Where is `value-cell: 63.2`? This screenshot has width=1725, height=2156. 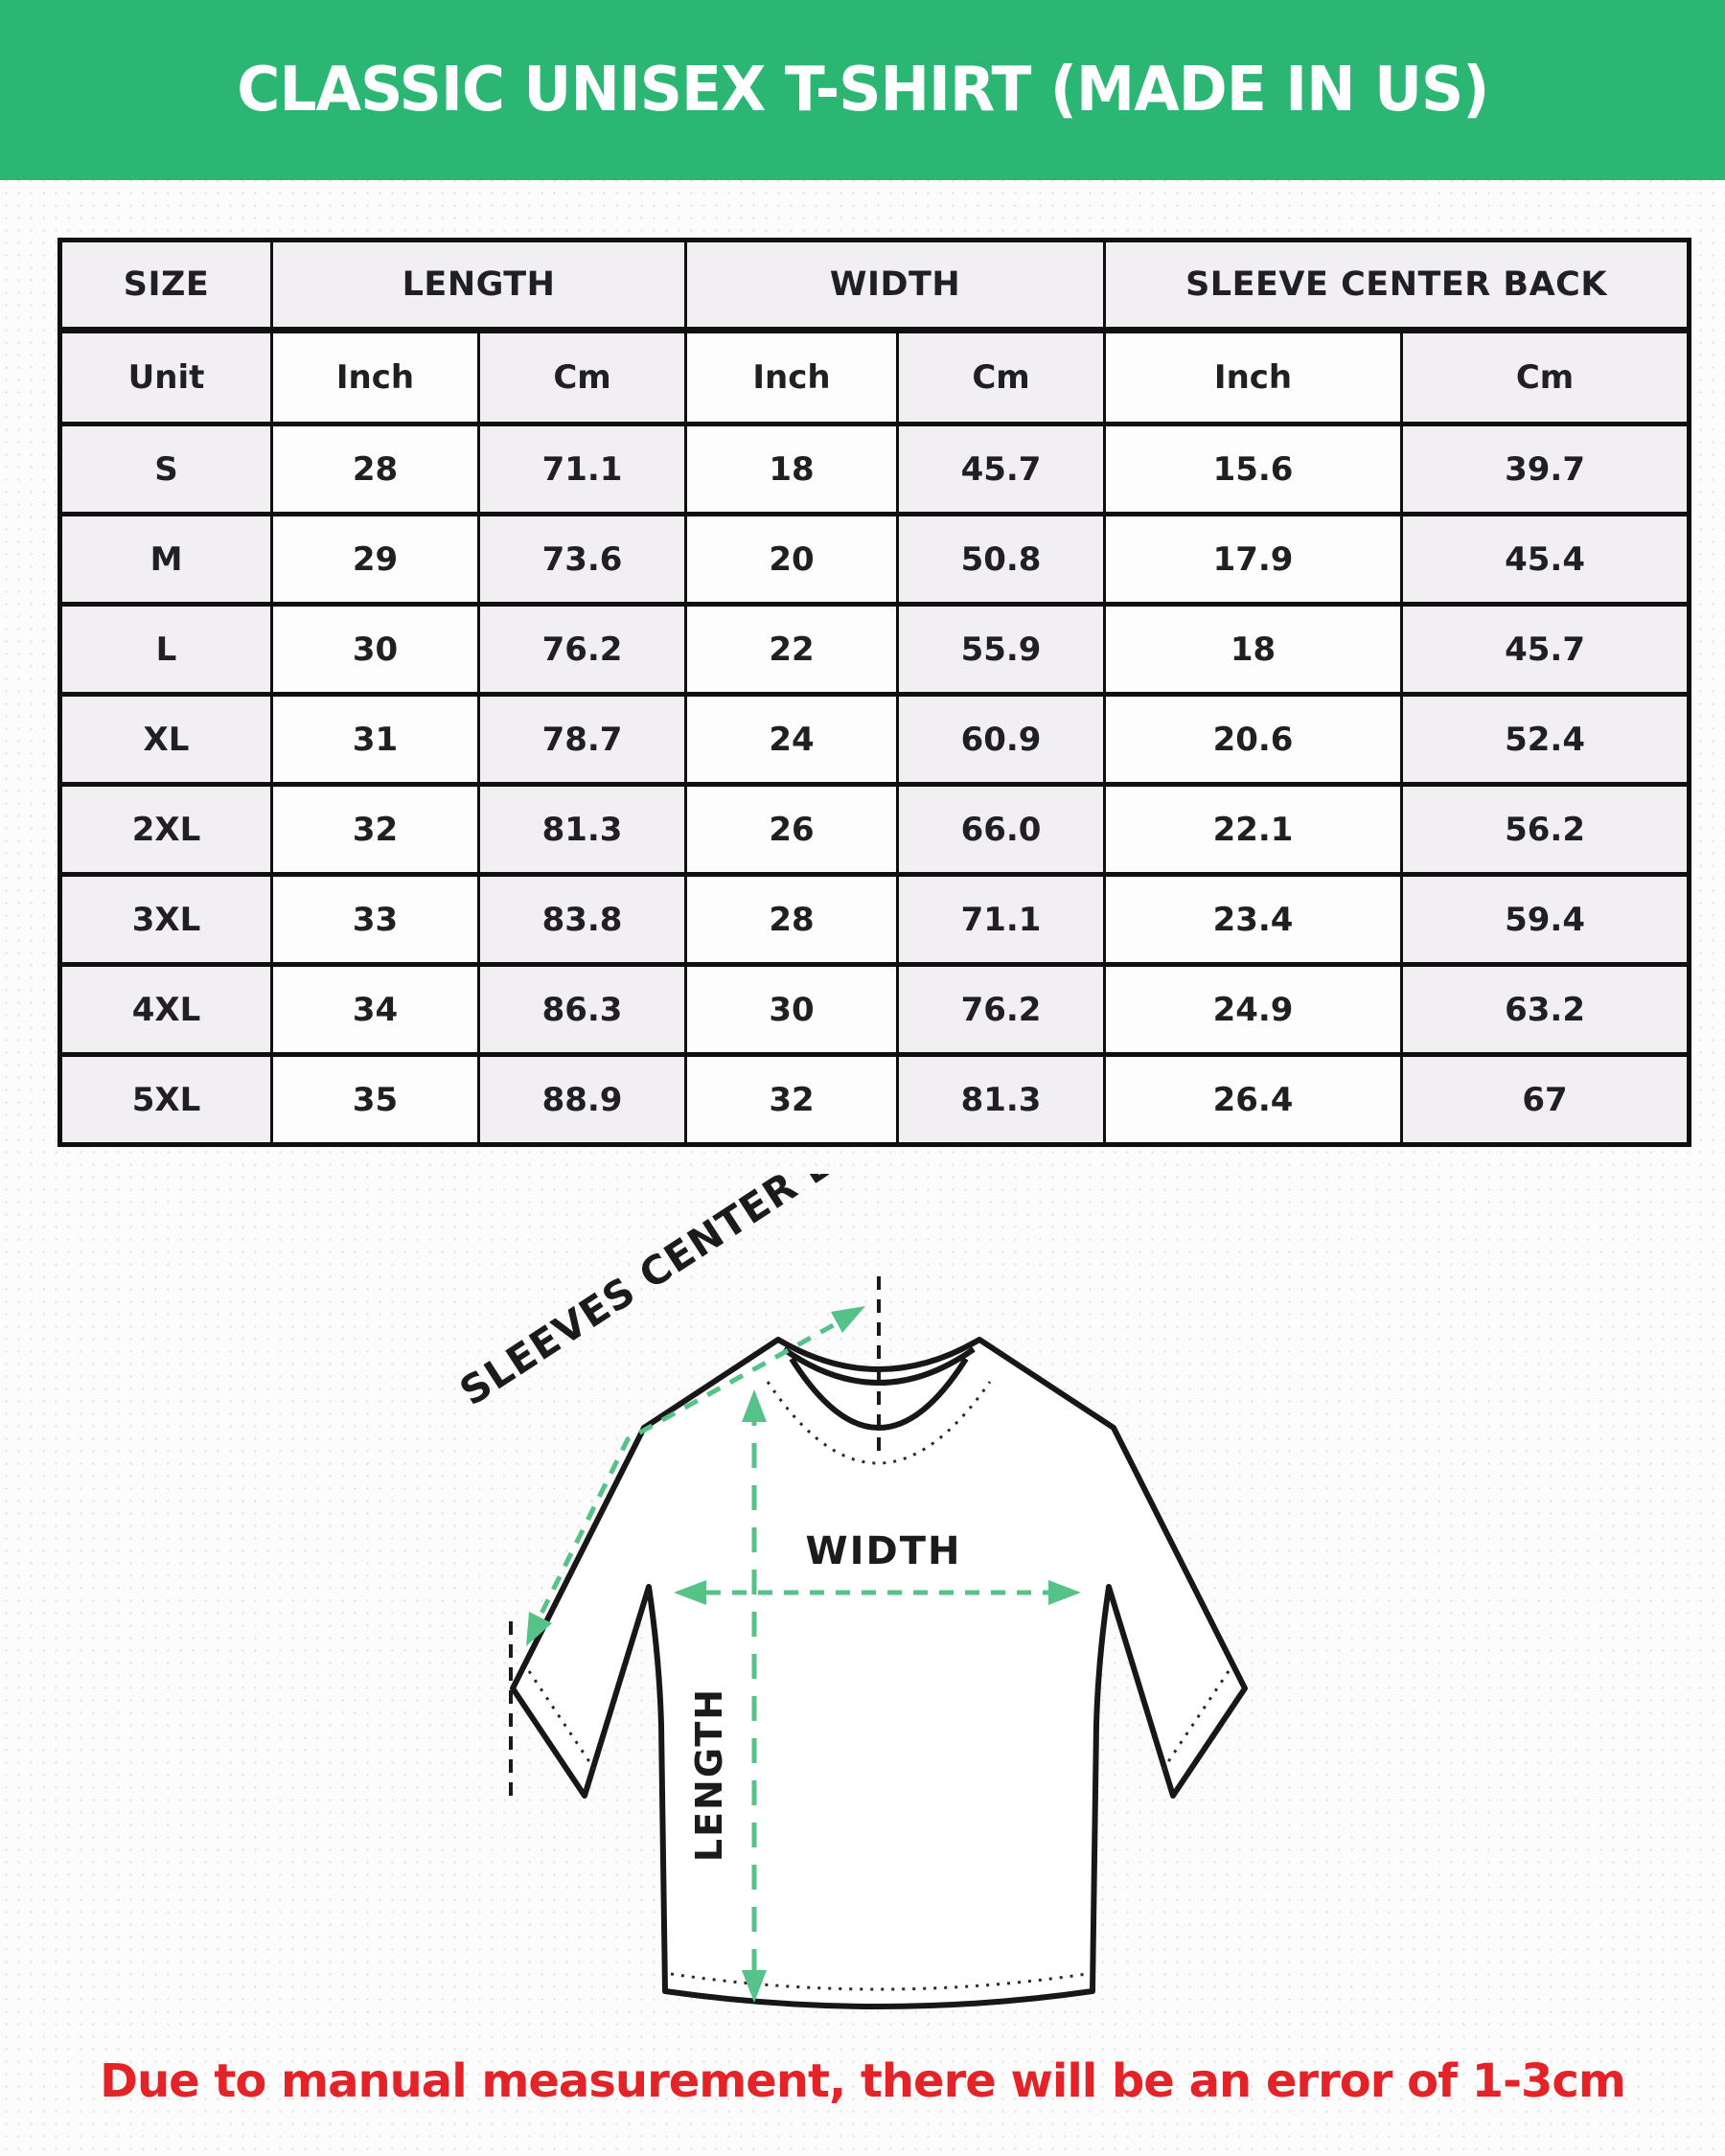 value-cell: 63.2 is located at coordinates (1545, 1009).